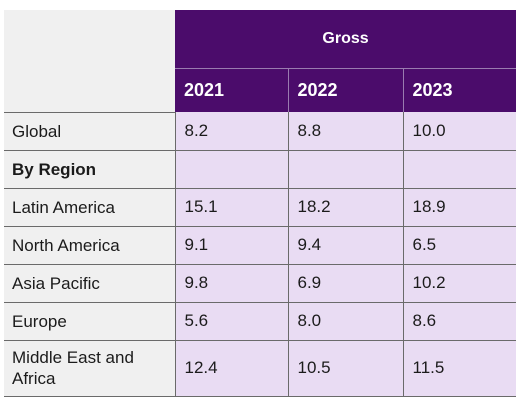 Image resolution: width=516 pixels, height=408 pixels. I want to click on table-cell: 9.4, so click(345, 245).